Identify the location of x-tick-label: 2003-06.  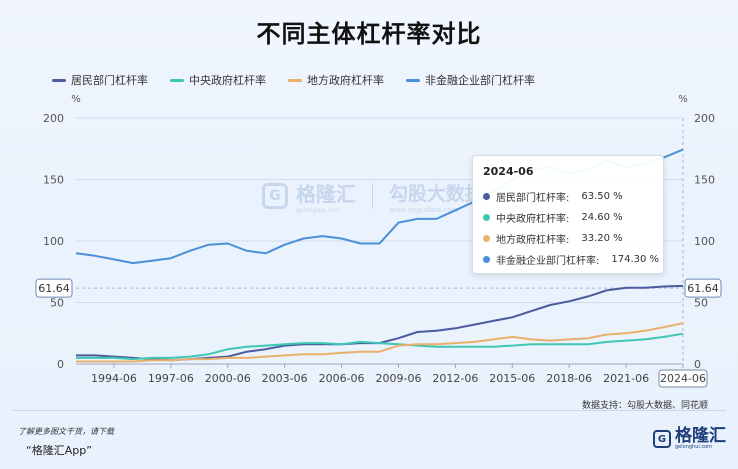
(285, 378).